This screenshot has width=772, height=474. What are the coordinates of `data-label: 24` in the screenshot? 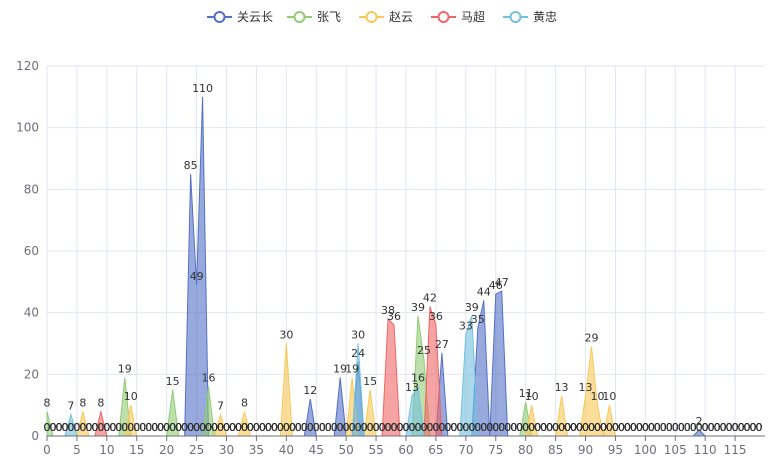 It's located at (358, 353).